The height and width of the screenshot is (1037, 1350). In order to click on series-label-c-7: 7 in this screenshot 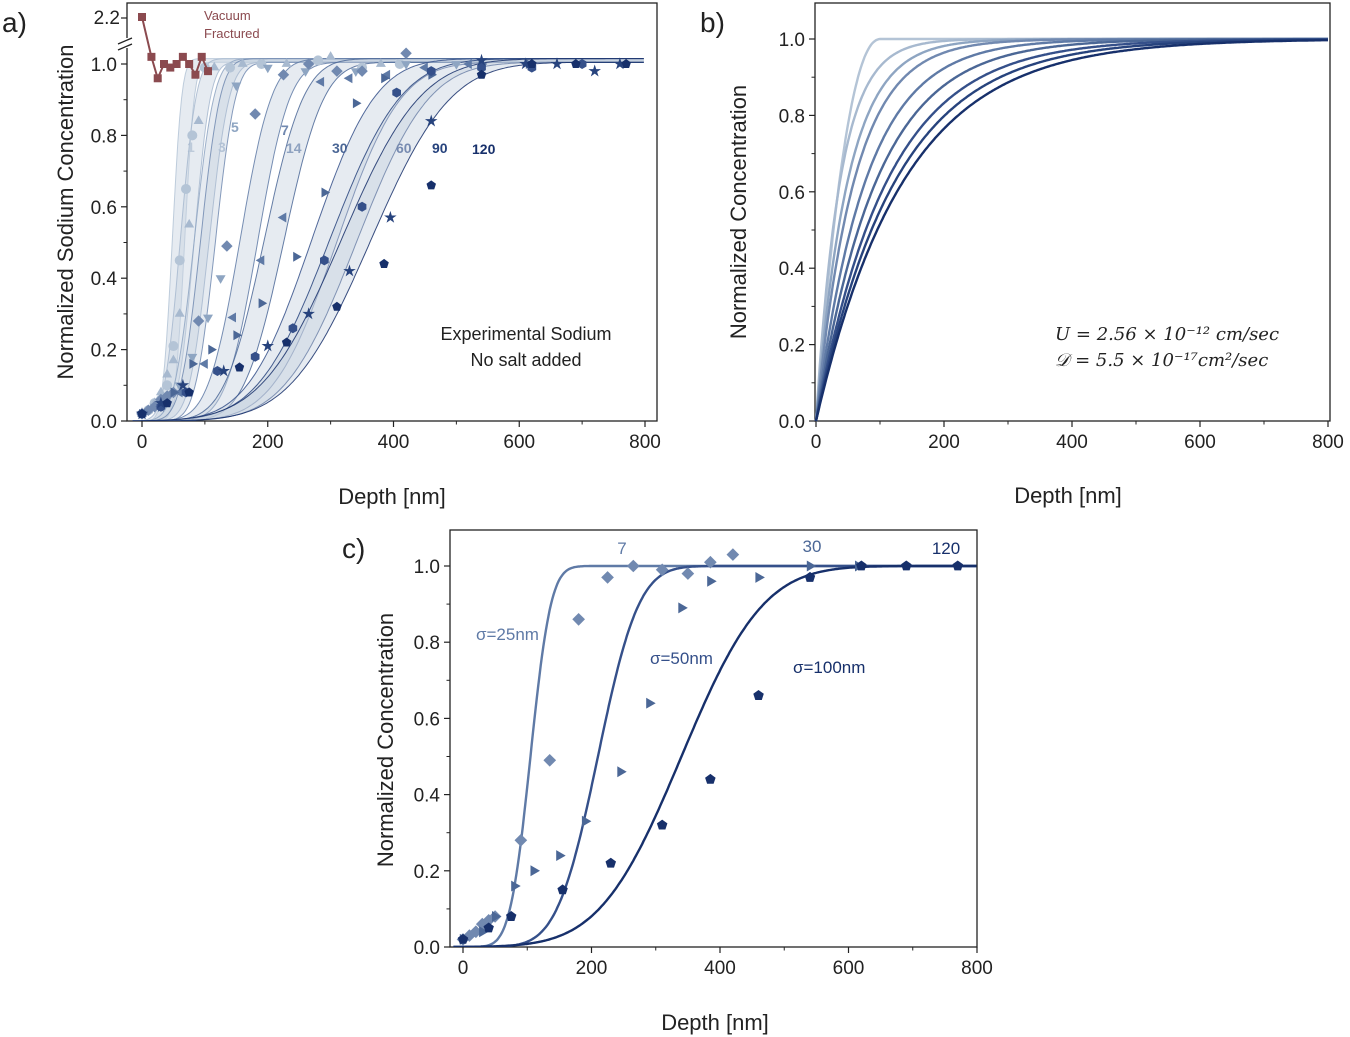, I will do `click(621, 548)`.